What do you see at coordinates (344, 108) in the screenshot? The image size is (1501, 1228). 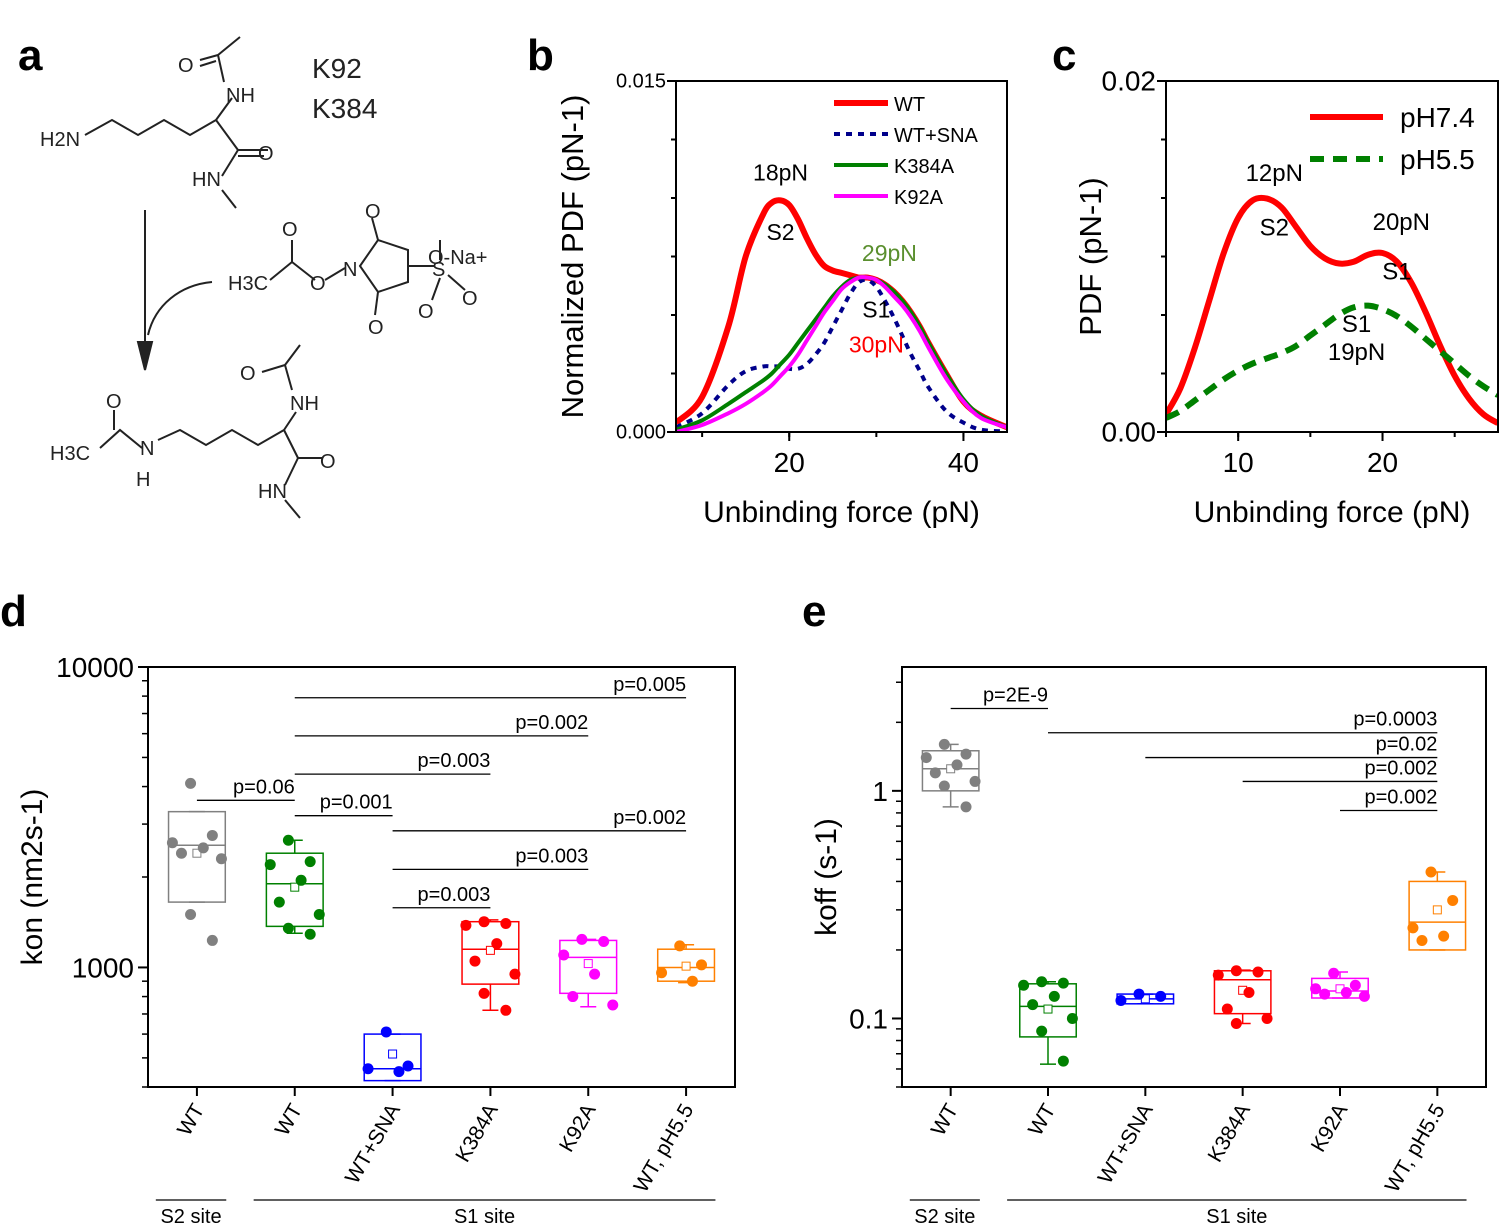 I see `residue-k384: K384` at bounding box center [344, 108].